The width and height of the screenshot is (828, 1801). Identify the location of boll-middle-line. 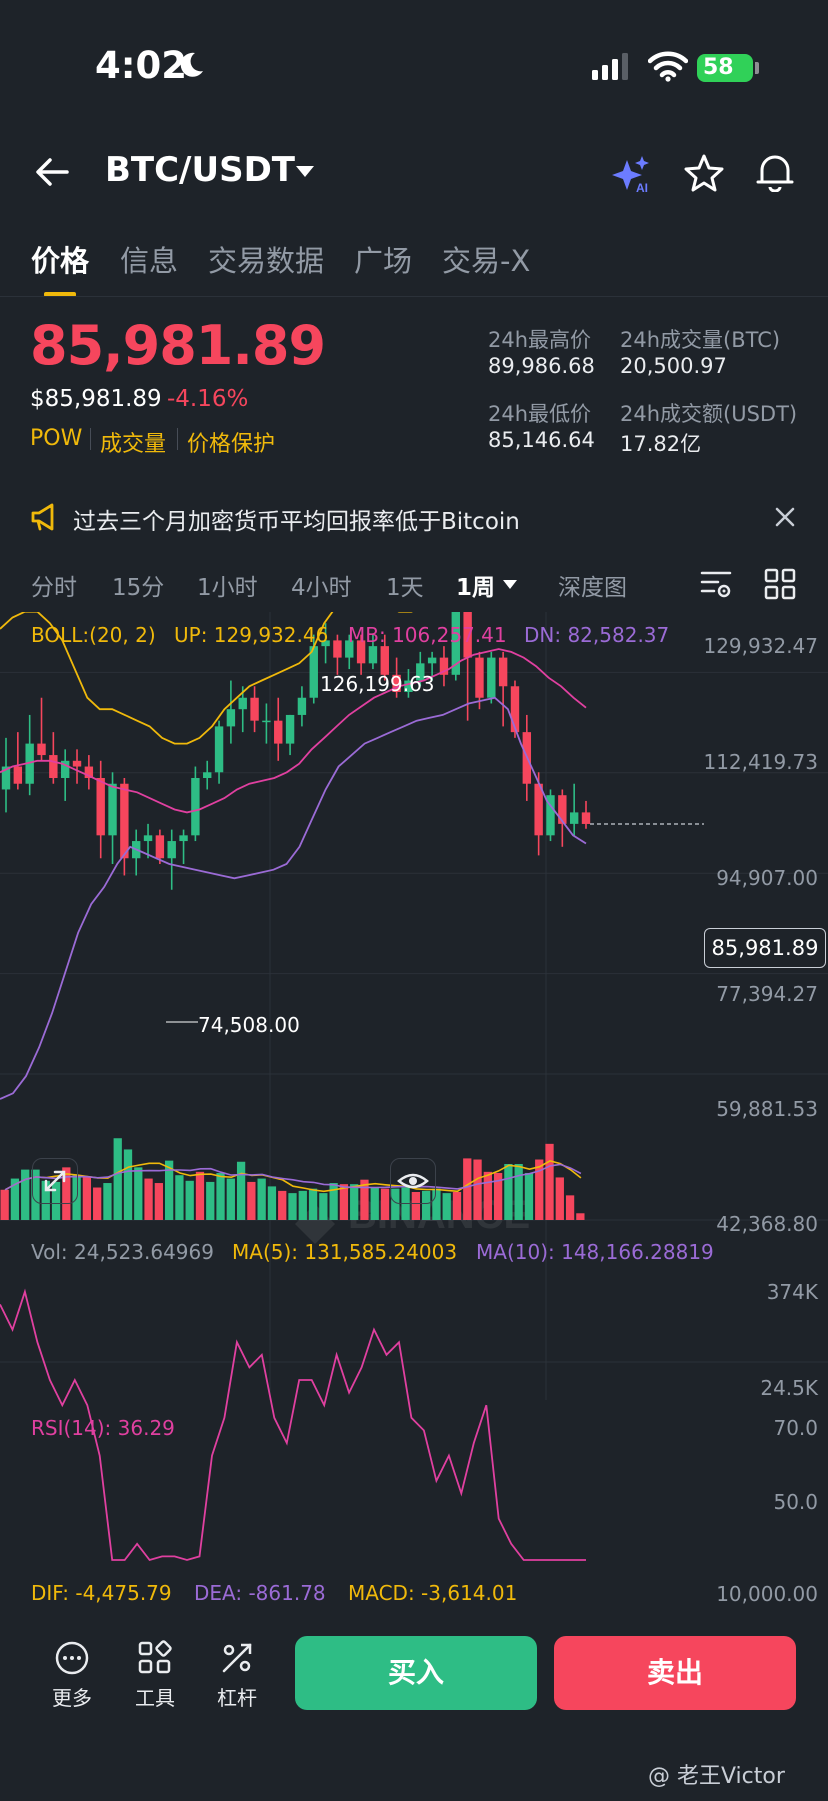
(293, 731).